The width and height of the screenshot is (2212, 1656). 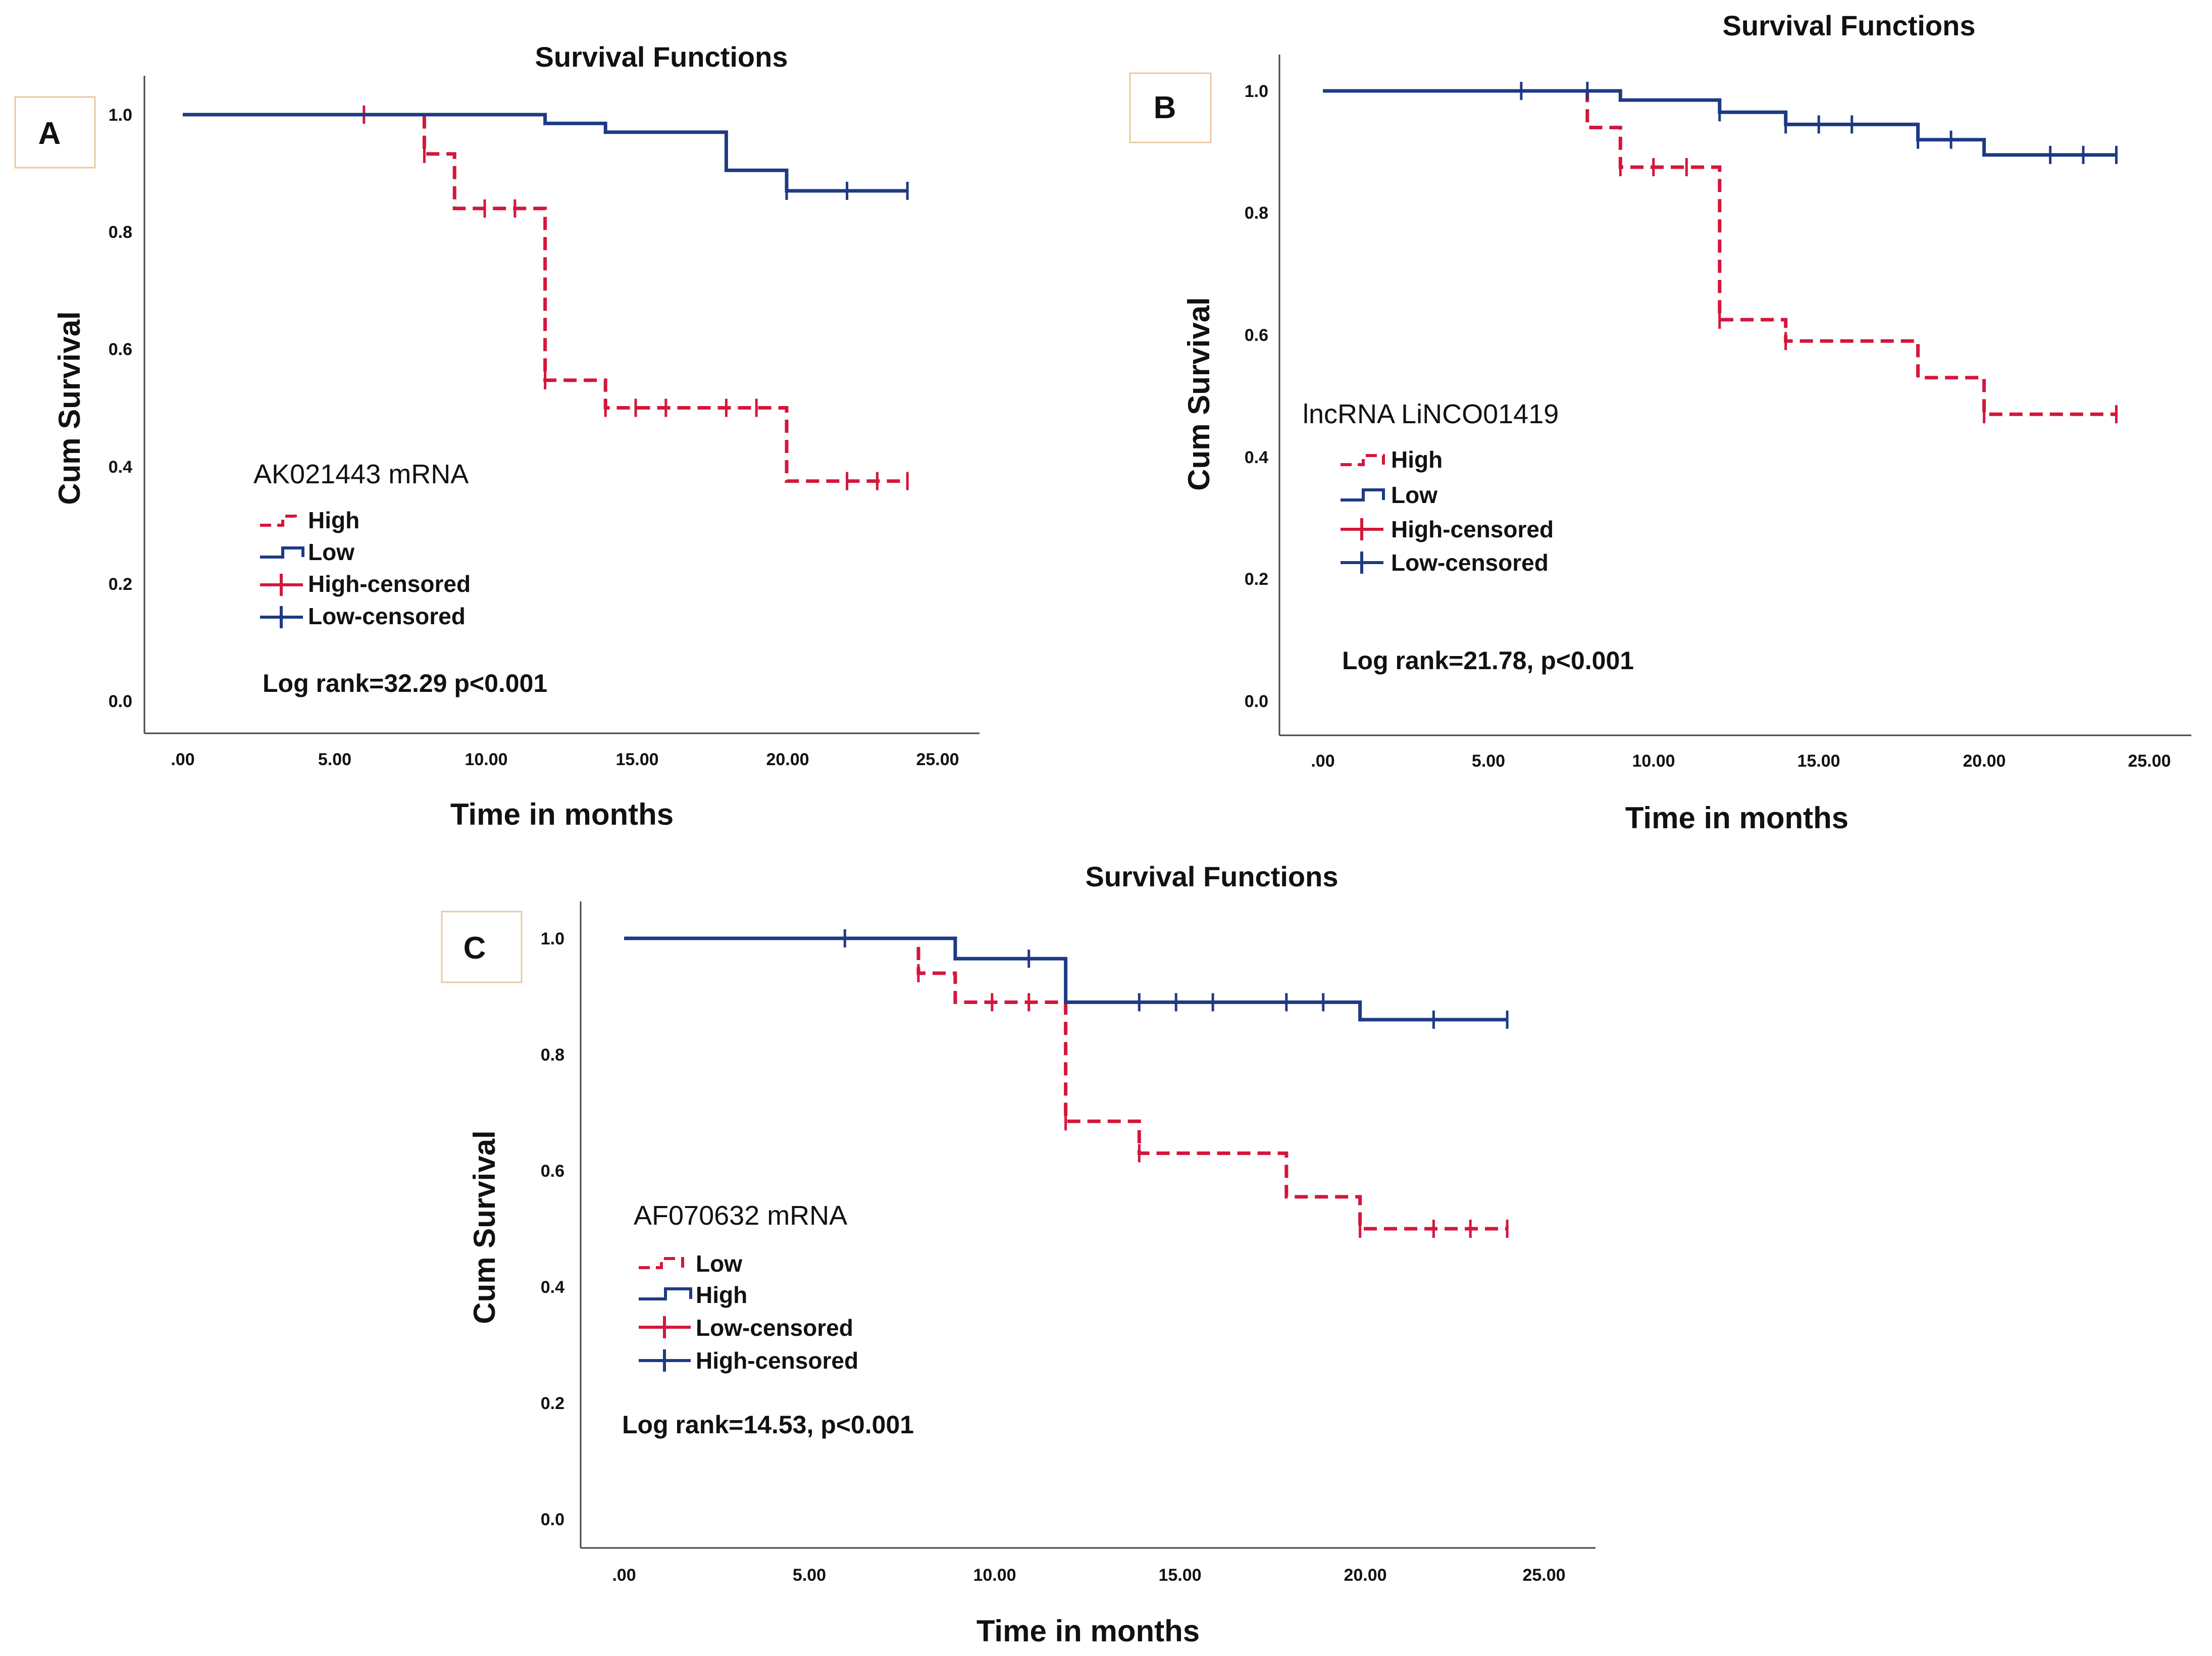 What do you see at coordinates (405, 683) in the screenshot?
I see `panel-a-log-rank: Log rank=32.29 p<0.001` at bounding box center [405, 683].